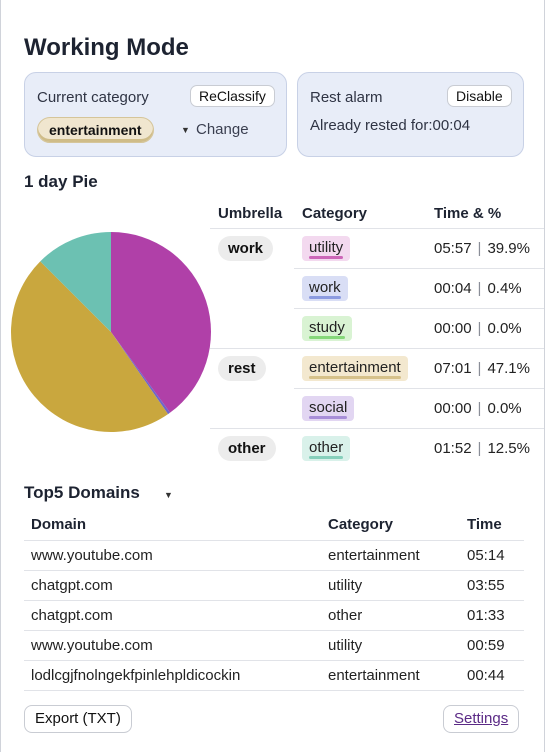 This screenshot has width=545, height=752. I want to click on settings-button: Settings, so click(481, 719).